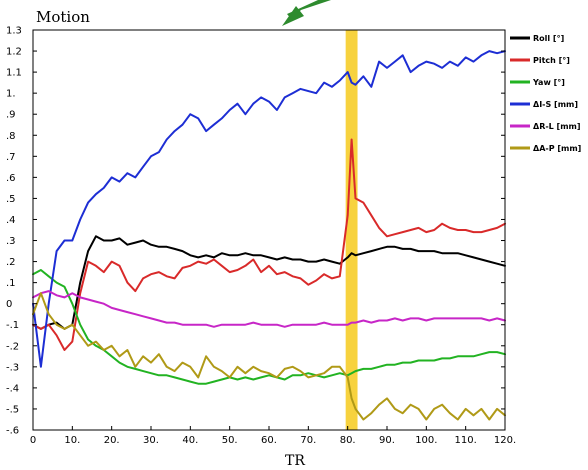  Describe the element at coordinates (426, 440) in the screenshot. I see `x-tick-label: 100.` at that location.